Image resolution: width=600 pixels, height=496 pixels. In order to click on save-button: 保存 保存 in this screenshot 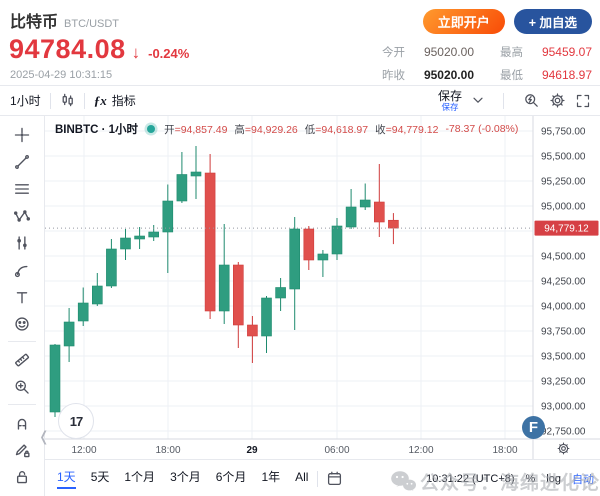, I will do `click(449, 100)`.